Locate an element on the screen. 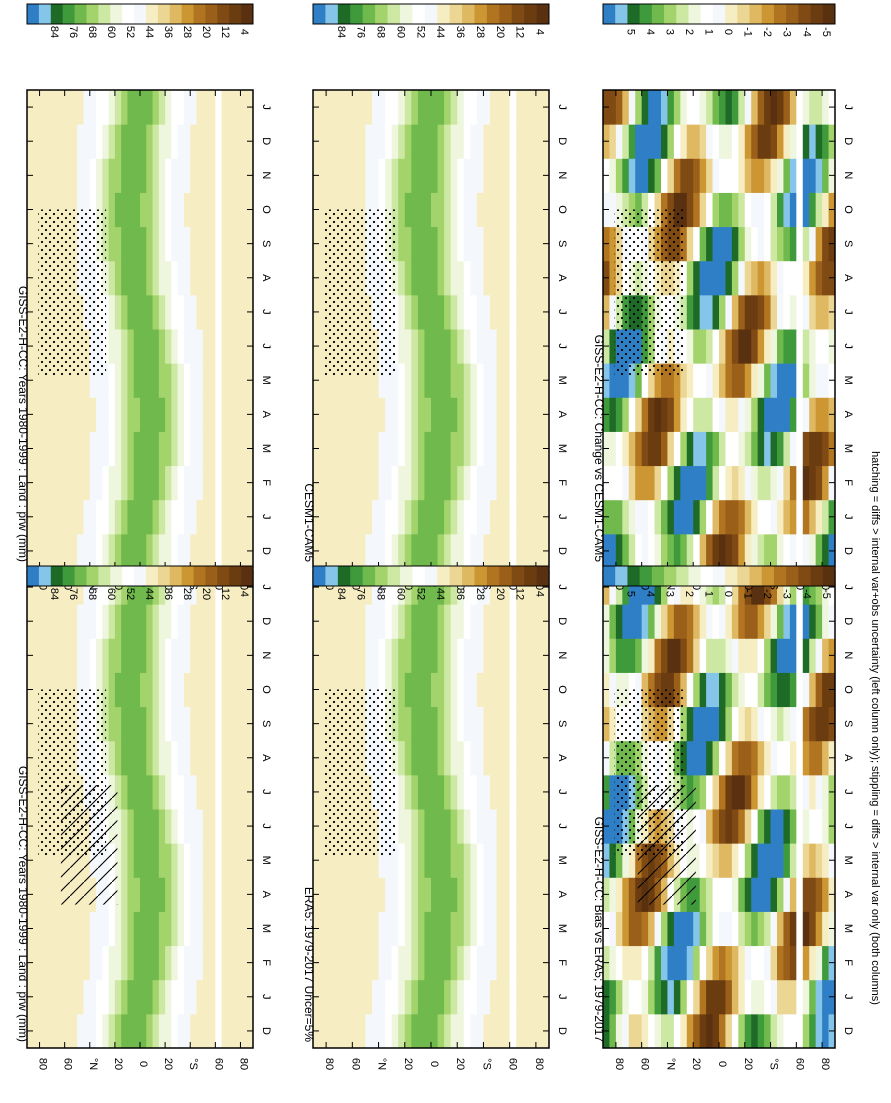 Image resolution: width=891 pixels, height=1103 pixels. month-label: D is located at coordinates (848, 1031).